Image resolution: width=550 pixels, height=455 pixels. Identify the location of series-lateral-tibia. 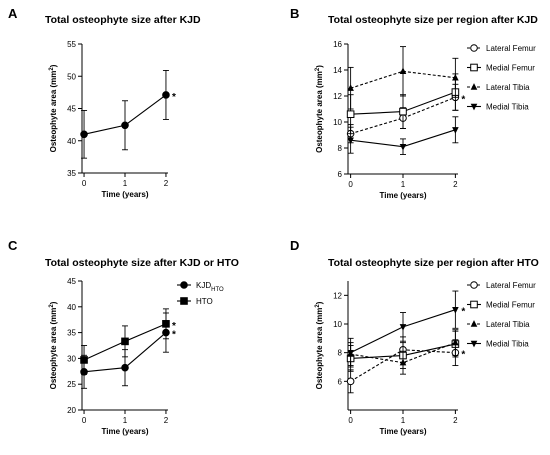
(403, 352).